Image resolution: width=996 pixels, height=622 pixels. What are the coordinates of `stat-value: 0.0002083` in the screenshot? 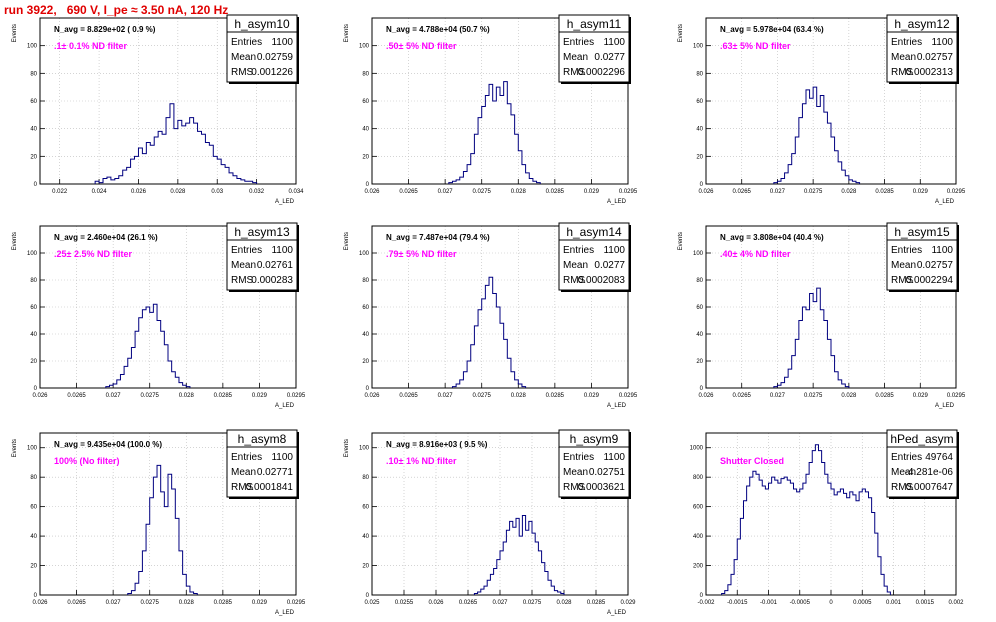 It's located at (602, 280).